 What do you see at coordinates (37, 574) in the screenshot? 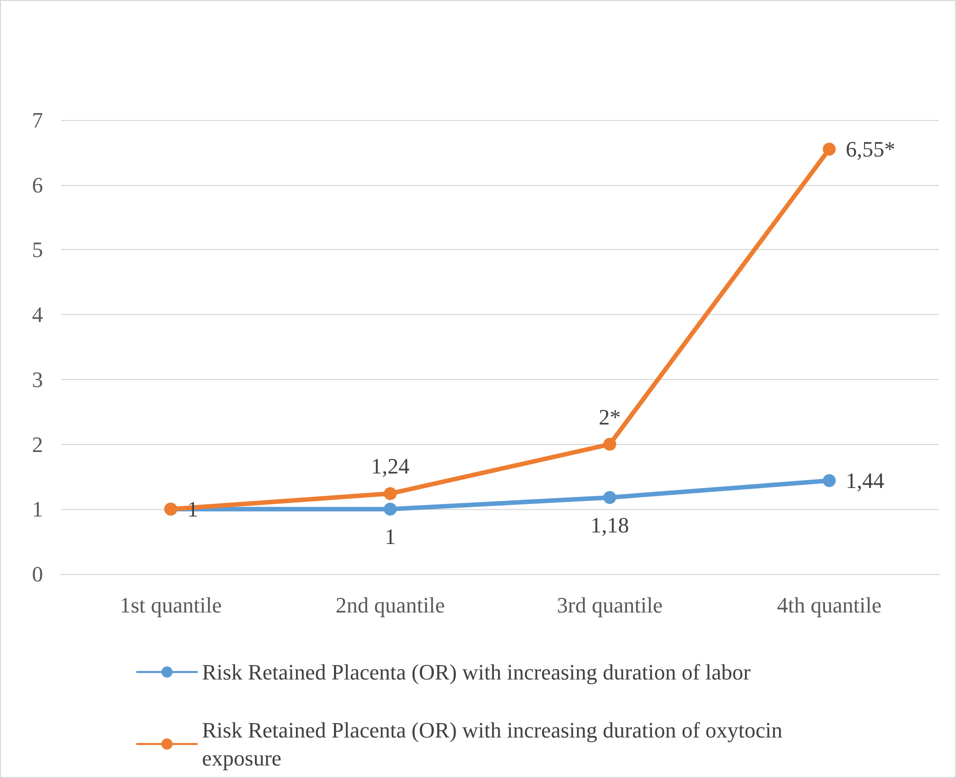
I see `y-tick-label: 0` at bounding box center [37, 574].